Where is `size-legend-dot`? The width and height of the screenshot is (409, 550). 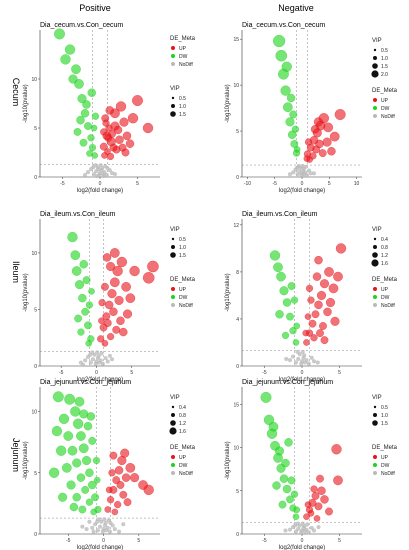 size-legend-dot is located at coordinates (173, 247).